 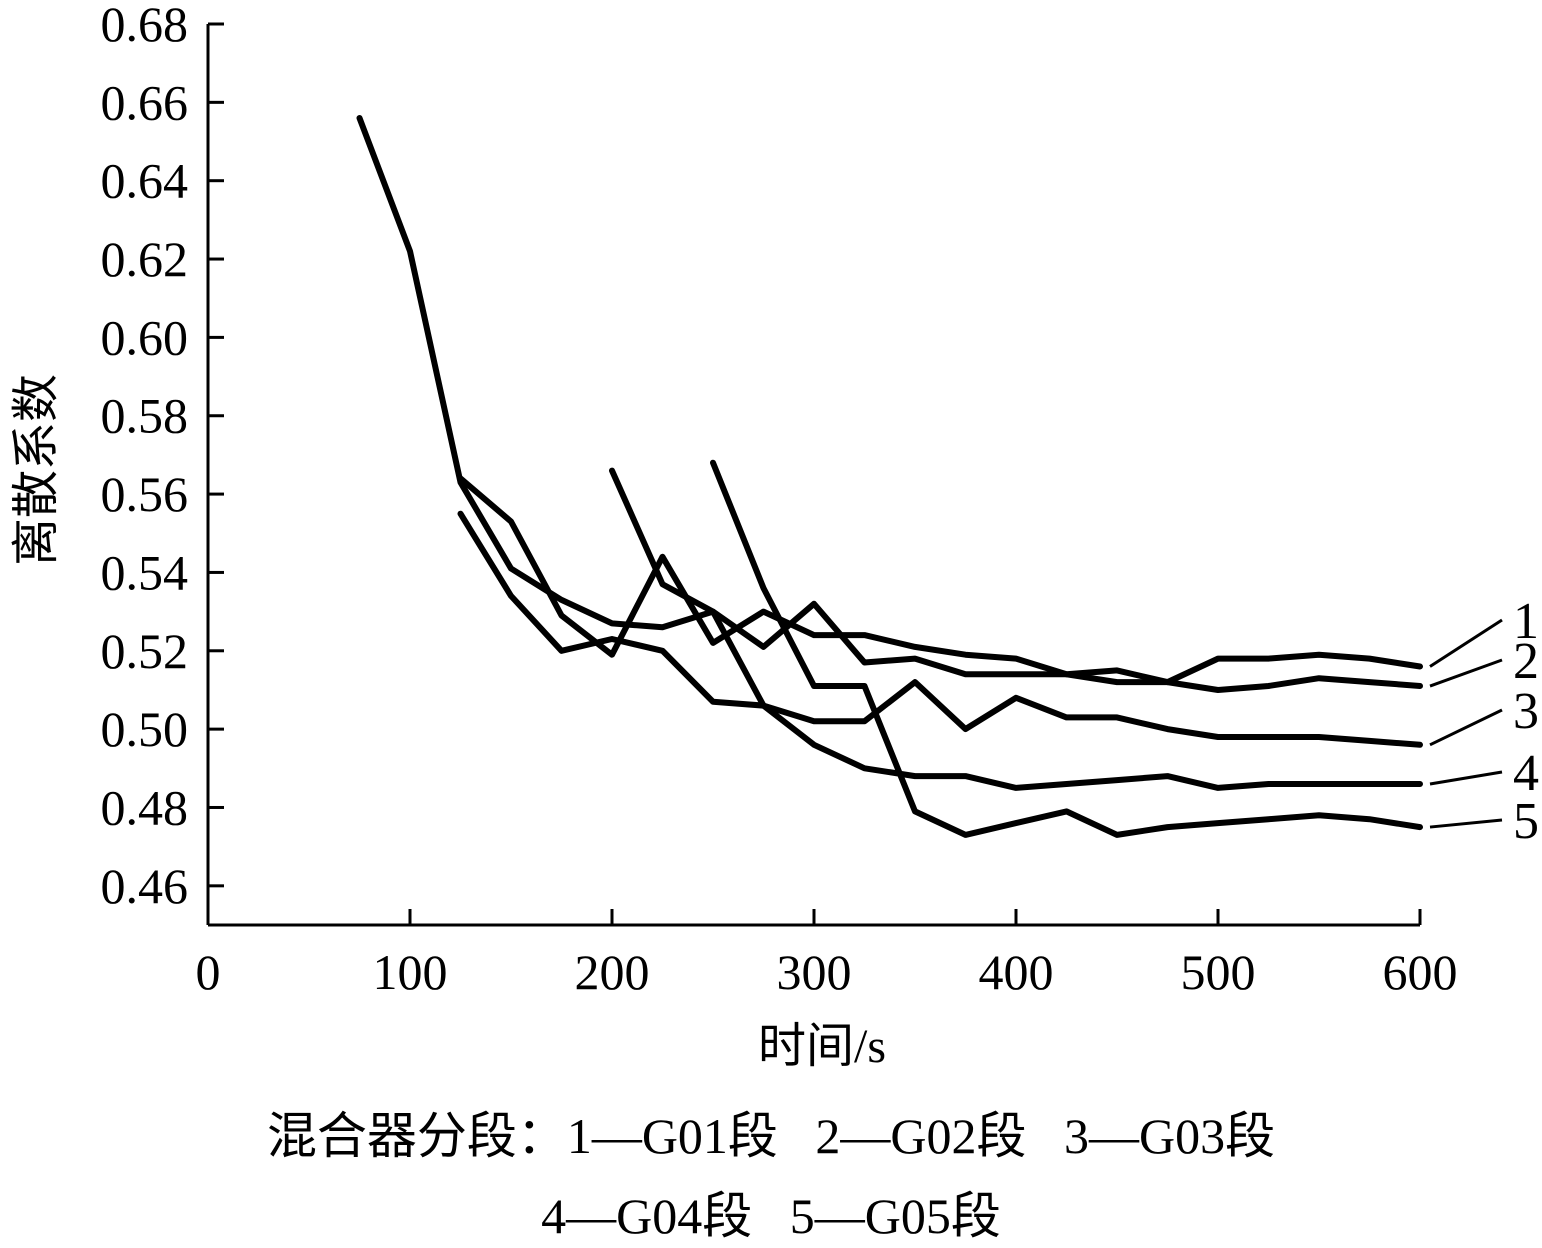 I want to click on x-tick-label: 400, so click(x=1016, y=972).